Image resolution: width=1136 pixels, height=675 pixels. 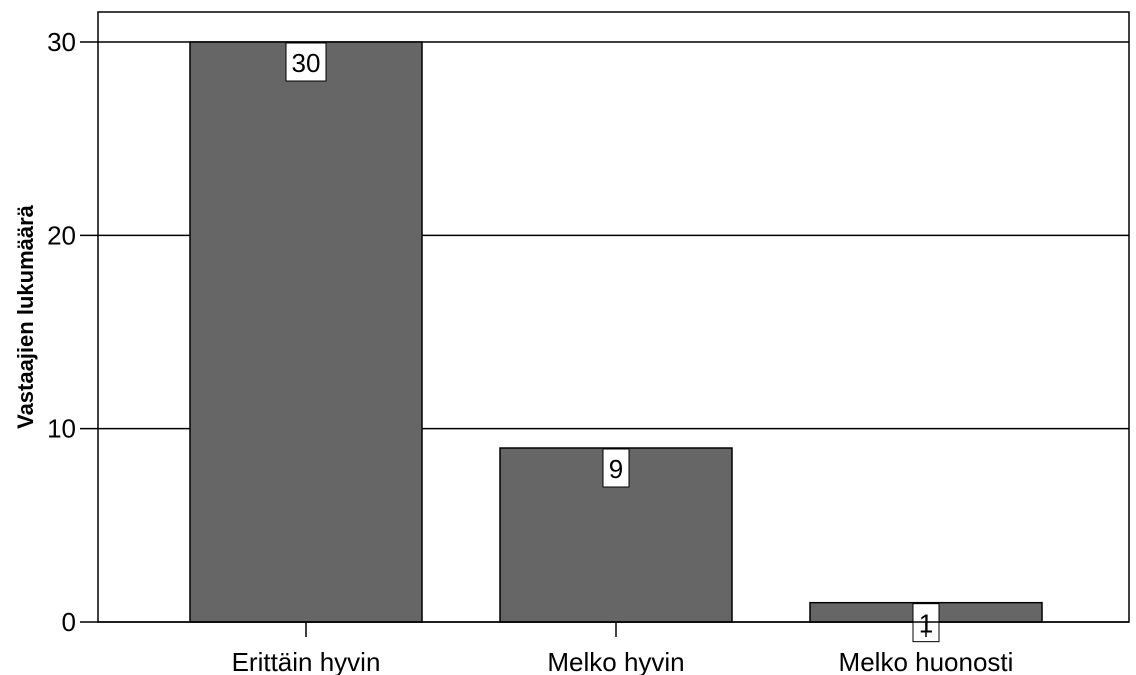 I want to click on y-axis-title: Vastaajien lukumäärä, so click(x=25, y=316).